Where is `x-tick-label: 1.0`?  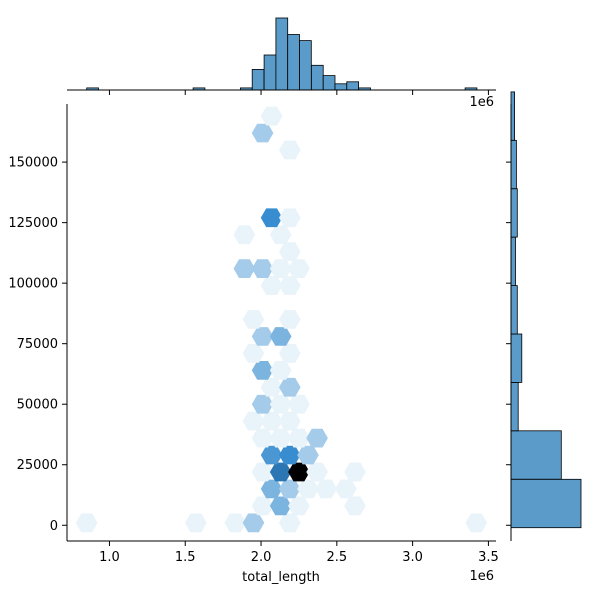 x-tick-label: 1.0 is located at coordinates (109, 557).